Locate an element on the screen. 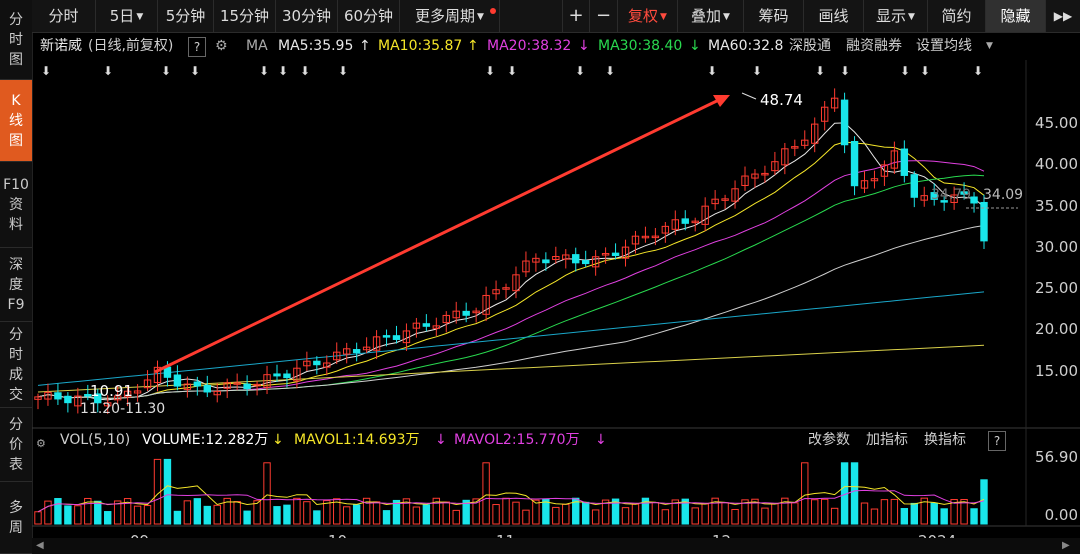 Image resolution: width=1080 pixels, height=554 pixels. zoom-in-button: + is located at coordinates (576, 16).